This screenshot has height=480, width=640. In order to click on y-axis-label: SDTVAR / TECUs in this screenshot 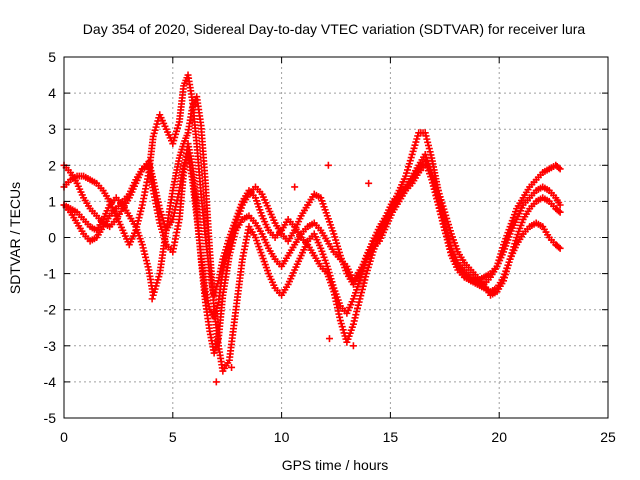, I will do `click(15, 238)`.